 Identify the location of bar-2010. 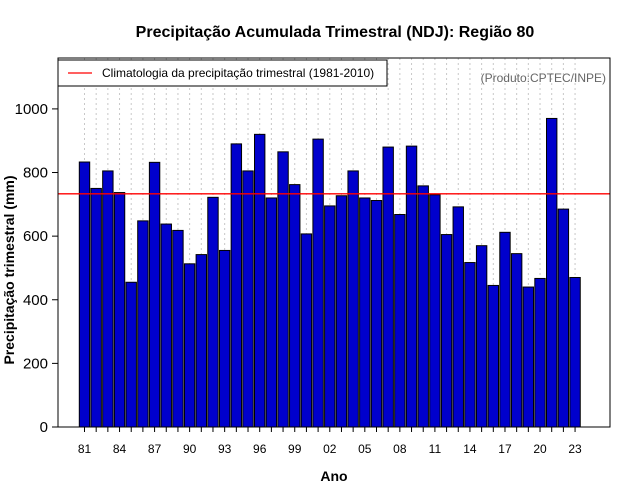
(423, 306).